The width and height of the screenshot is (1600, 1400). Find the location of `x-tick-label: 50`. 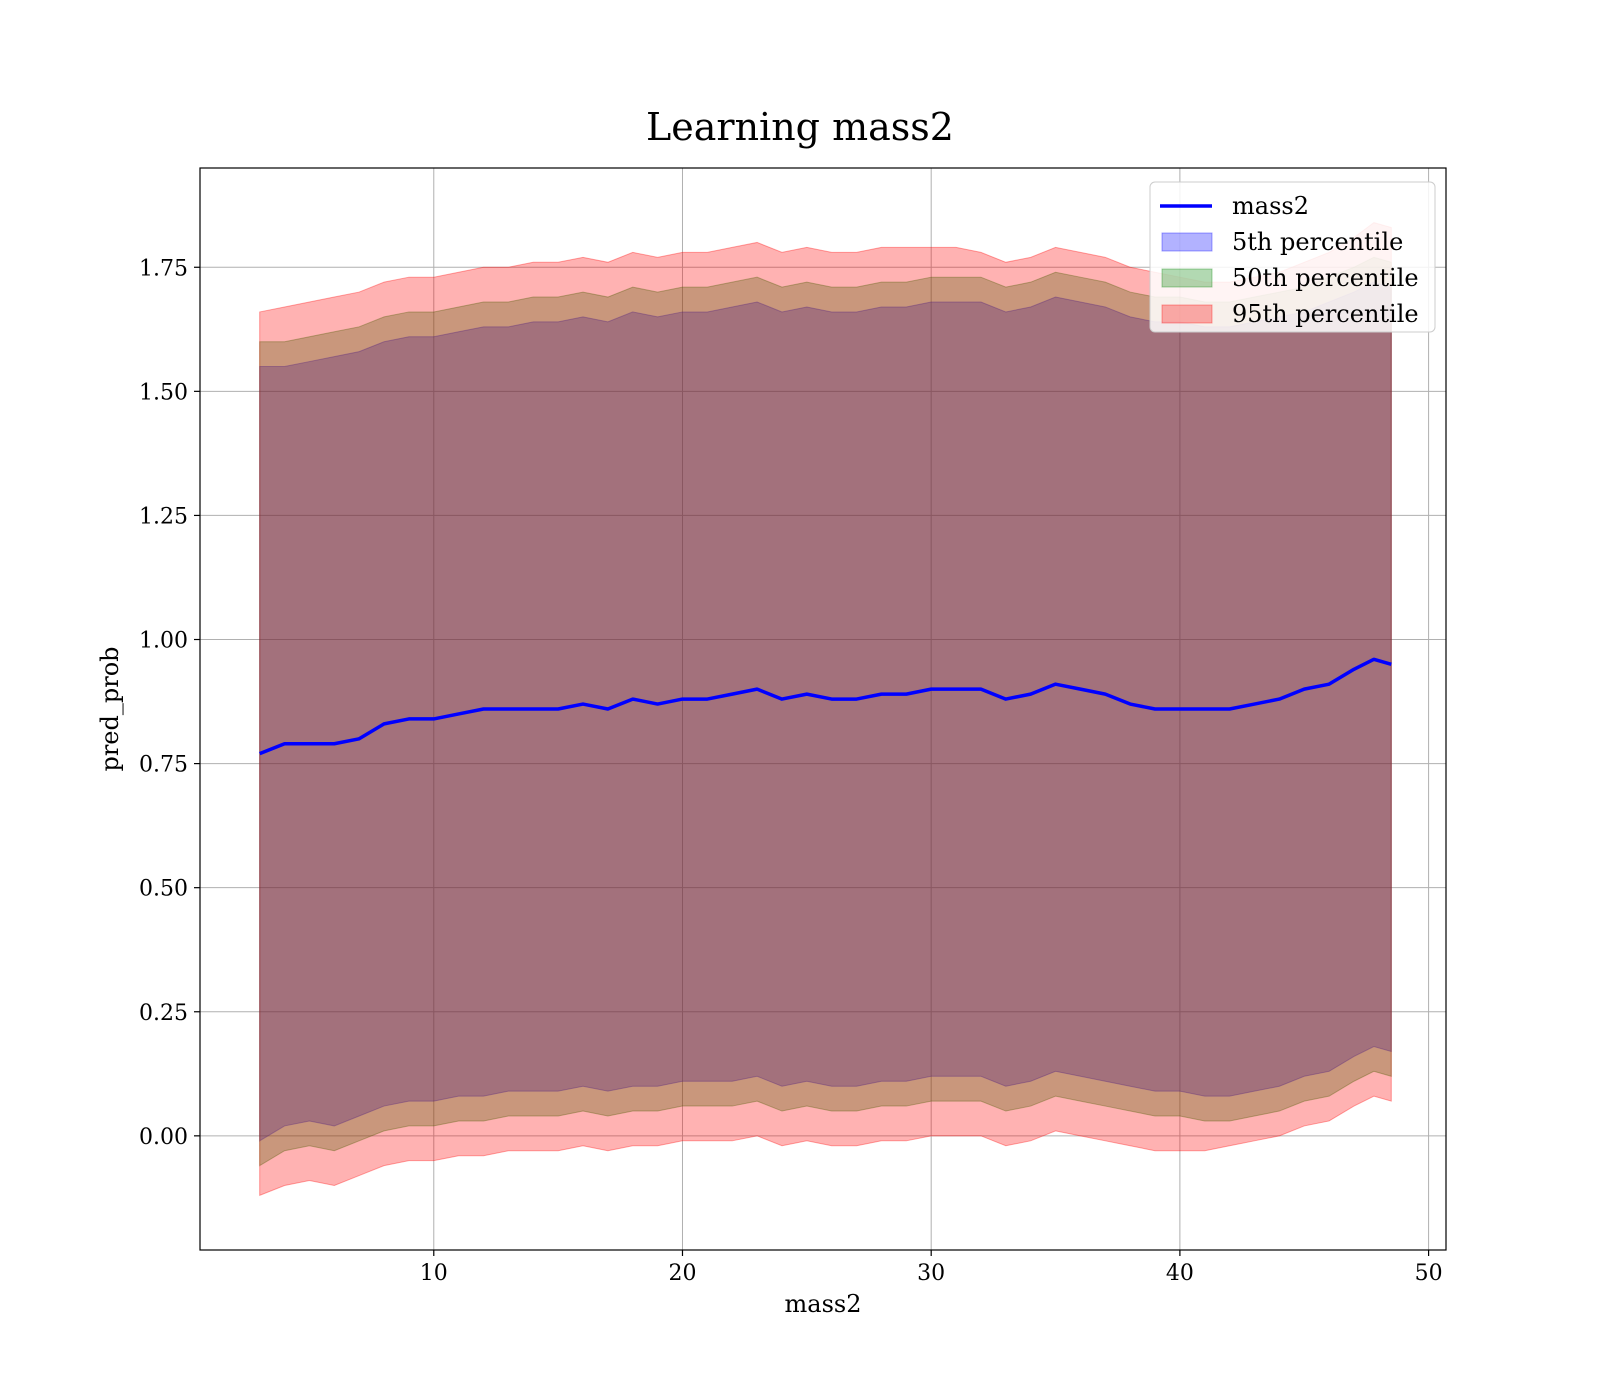

x-tick-label: 50 is located at coordinates (1429, 1273).